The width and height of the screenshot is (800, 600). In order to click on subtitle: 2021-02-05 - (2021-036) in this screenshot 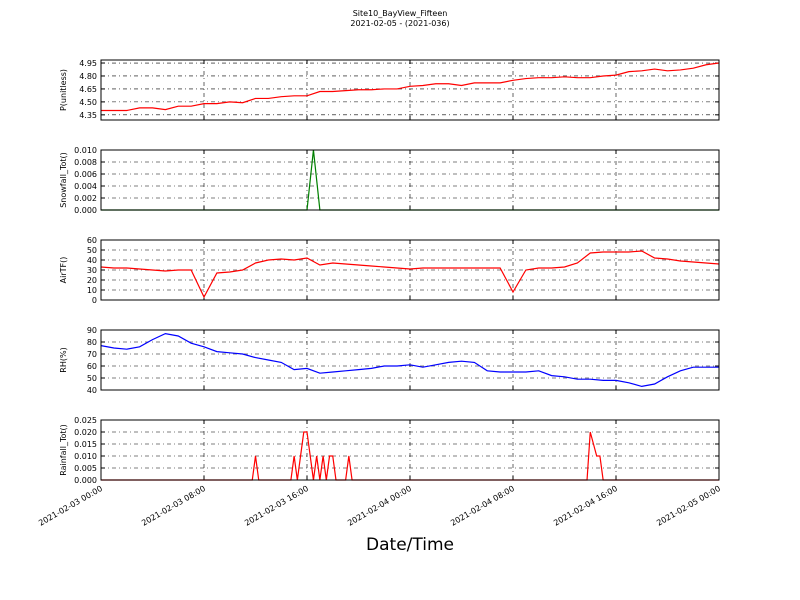, I will do `click(399, 23)`.